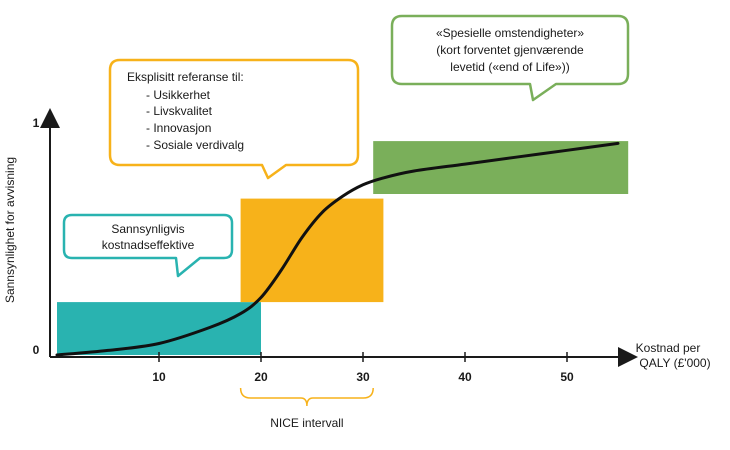 The height and width of the screenshot is (450, 730). Describe the element at coordinates (147, 229) in the screenshot. I see `callout-teal-line-1: Sannsynligvis` at that location.